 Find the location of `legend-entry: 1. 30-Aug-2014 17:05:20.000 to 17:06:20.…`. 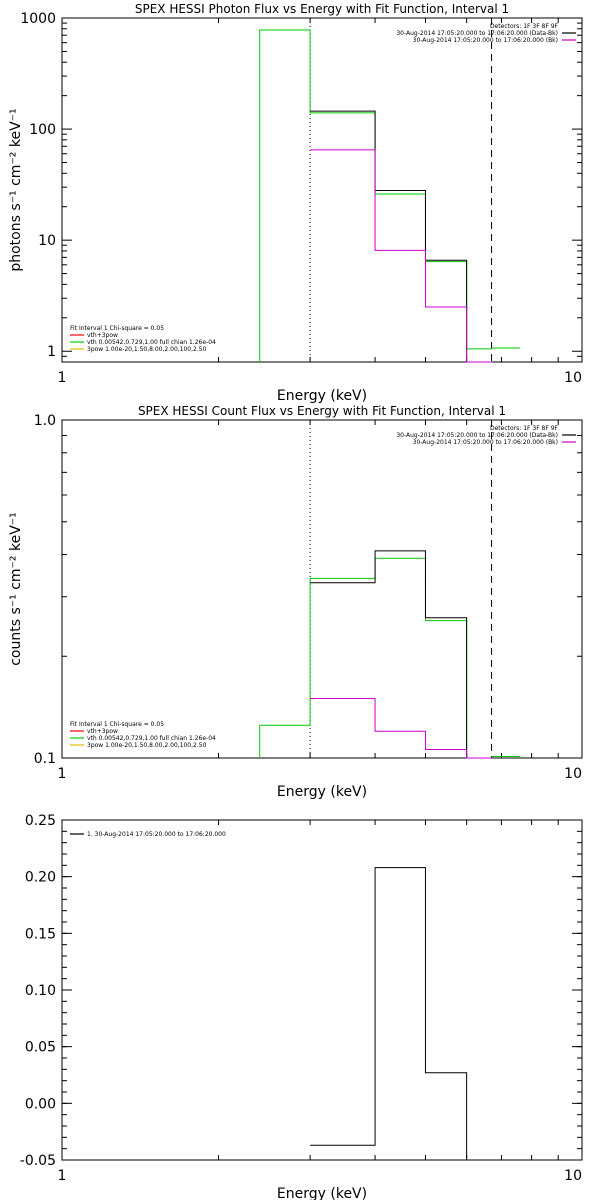

legend-entry: 1. 30-Aug-2014 17:05:20.000 to 17:06:20.… is located at coordinates (156, 834).